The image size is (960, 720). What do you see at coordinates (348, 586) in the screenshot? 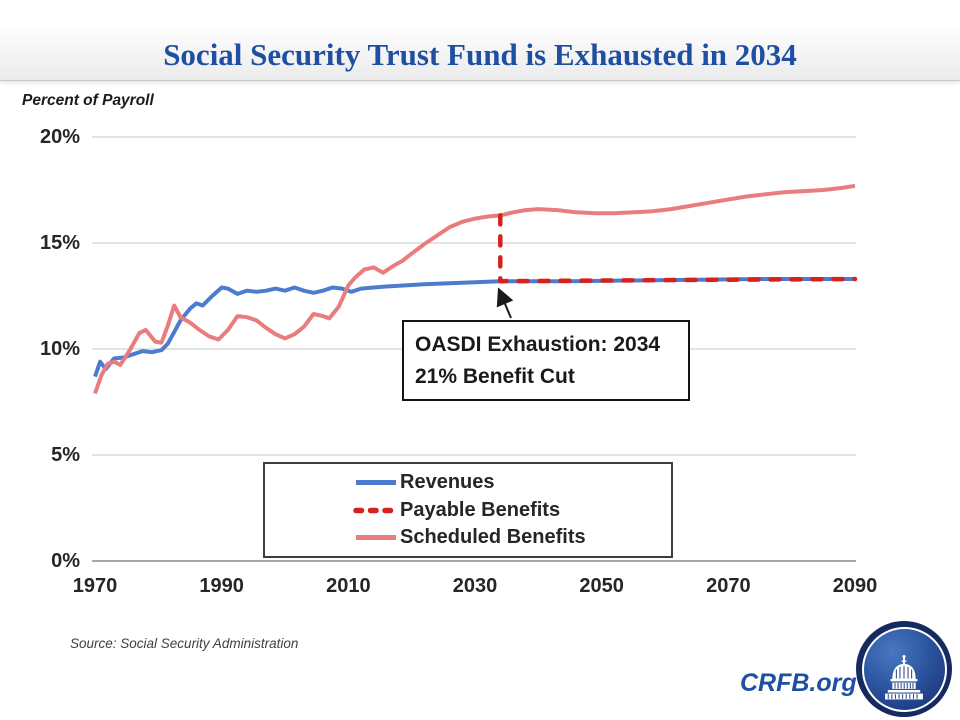
I see `x-tick-2010: 2010` at bounding box center [348, 586].